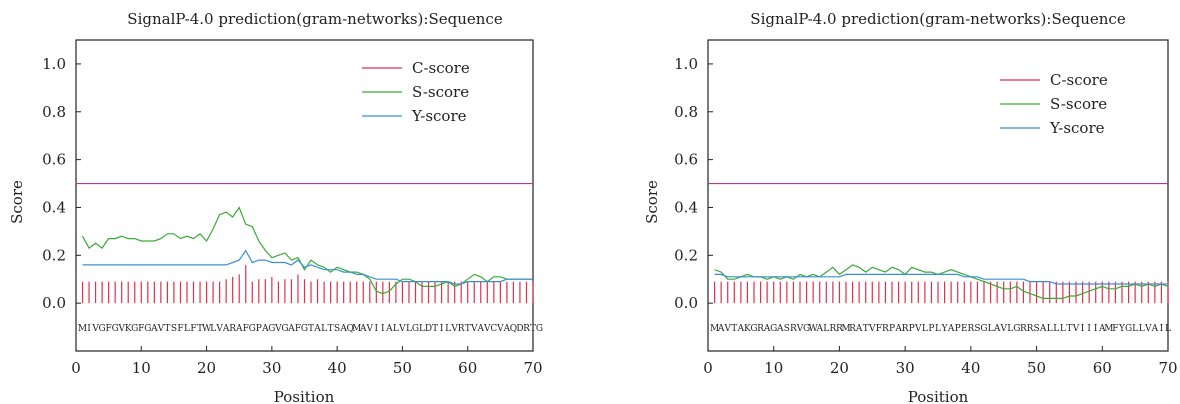 The image size is (1180, 404). I want to click on x-tick-label: 20, so click(206, 368).